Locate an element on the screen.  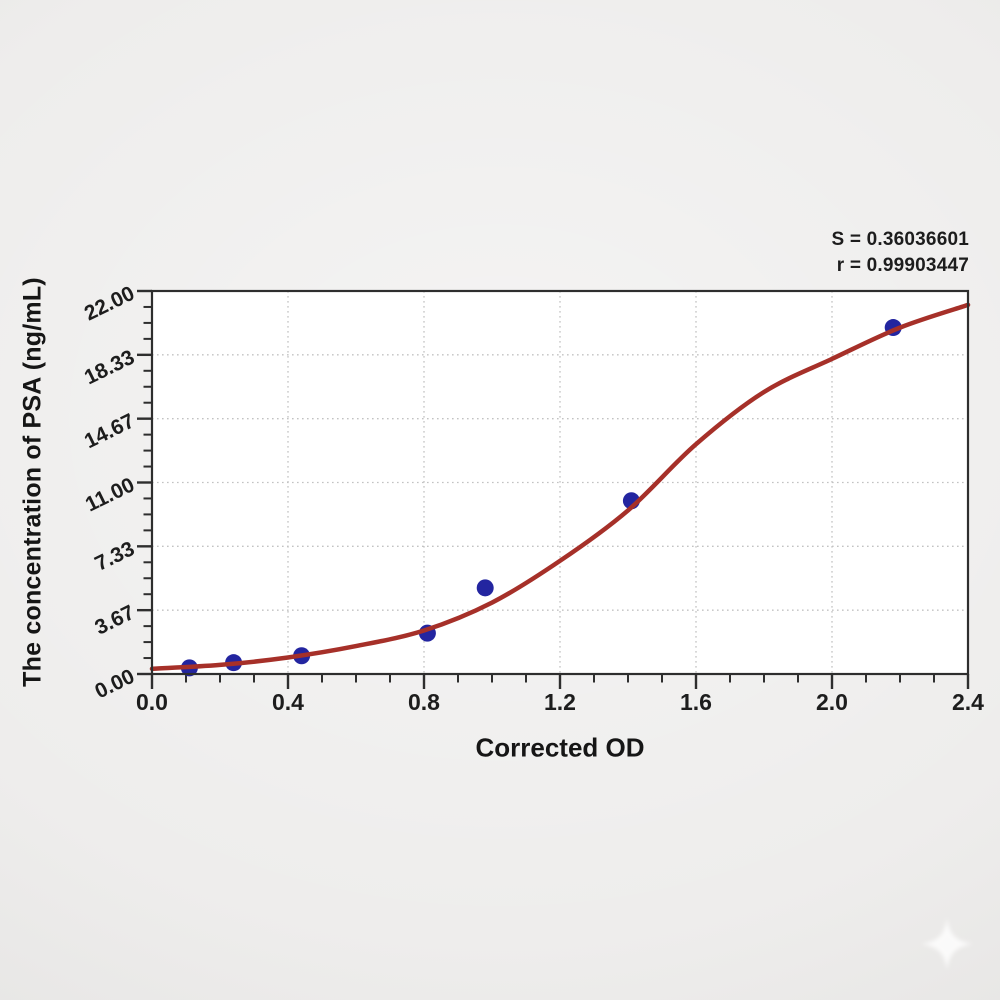
fit-statistics: S = 0.36036601 r = 0.99903447 is located at coordinates (900, 253).